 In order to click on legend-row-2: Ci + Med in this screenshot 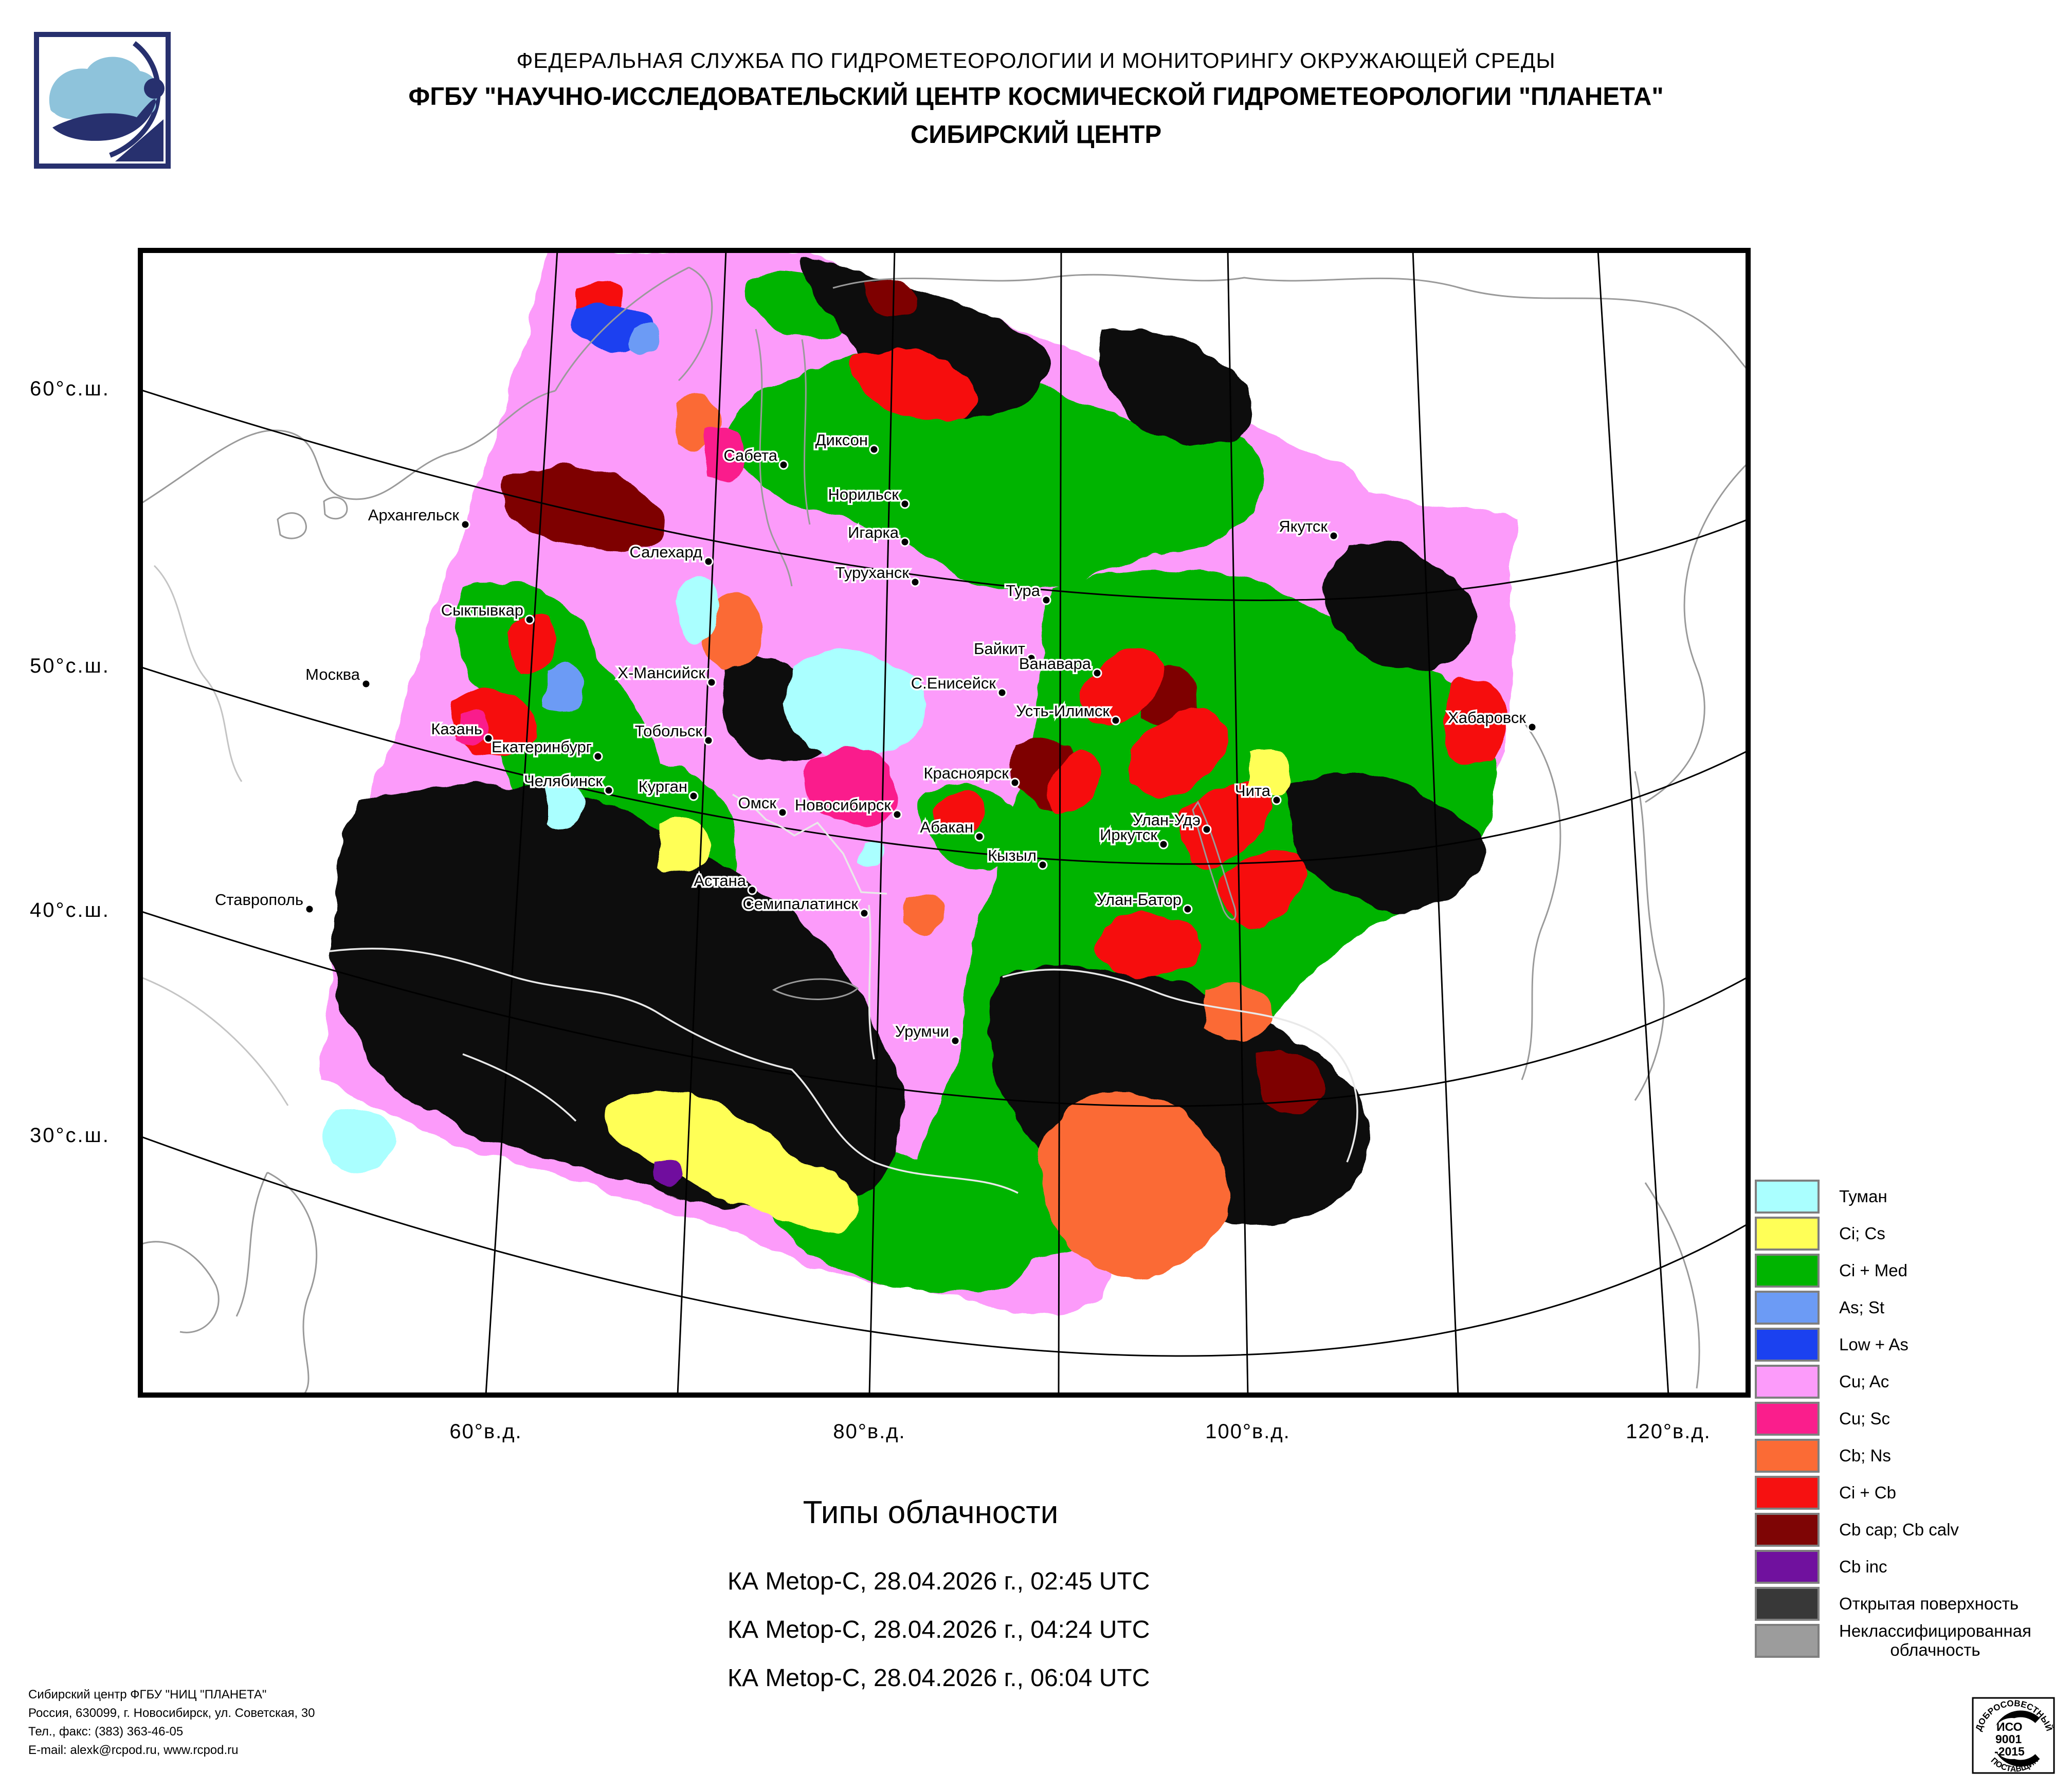, I will do `click(1911, 1271)`.